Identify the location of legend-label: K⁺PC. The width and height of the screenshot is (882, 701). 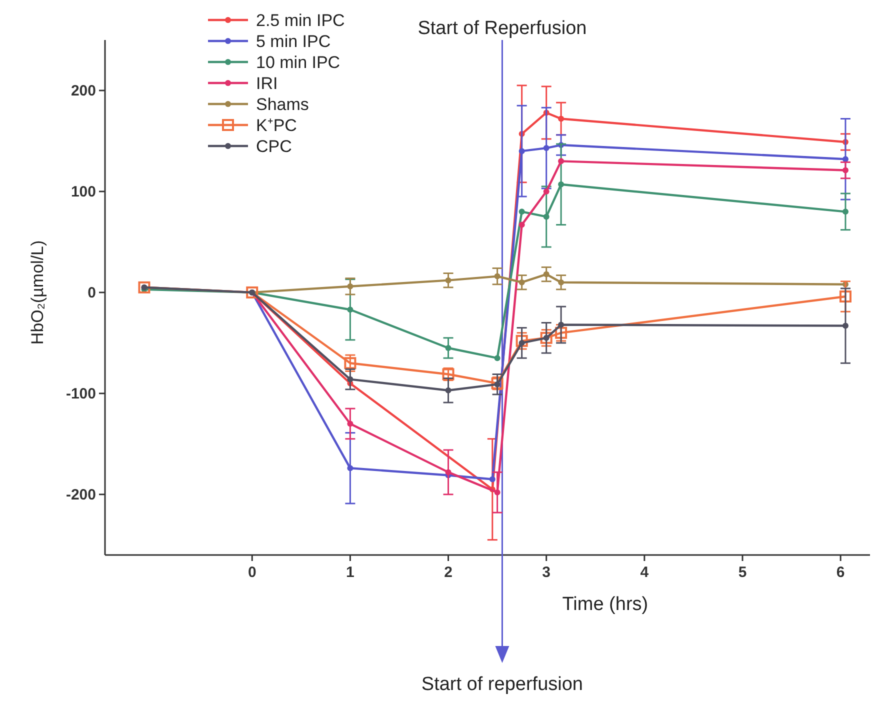
(276, 125).